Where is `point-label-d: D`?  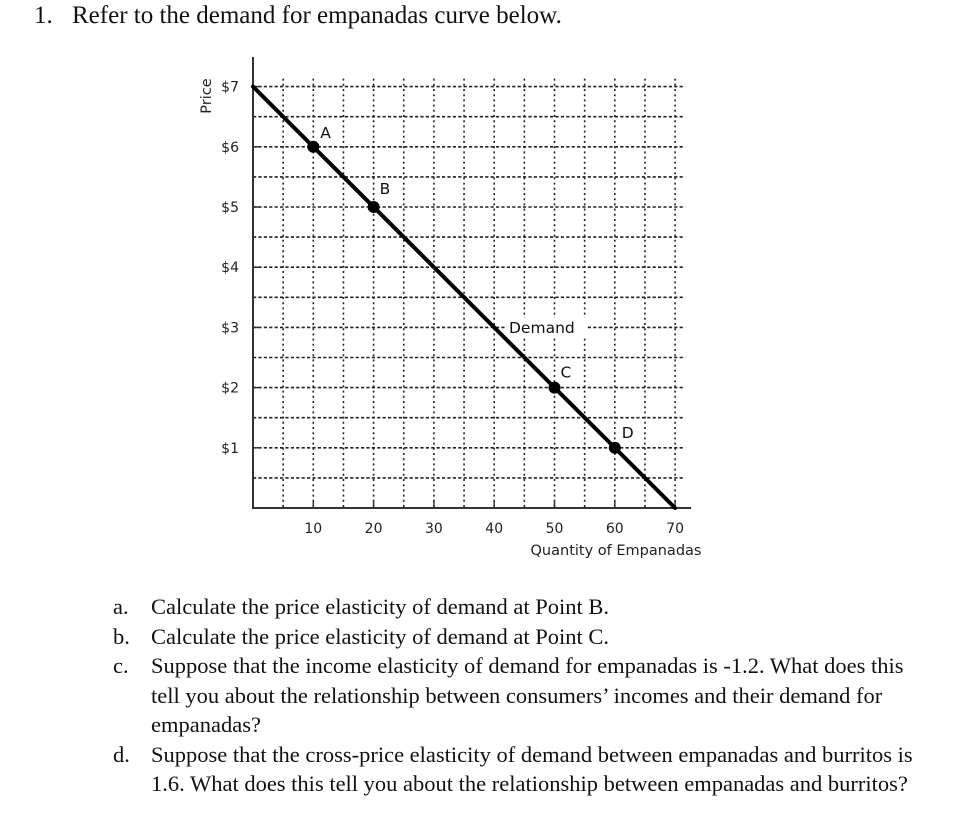 point-label-d: D is located at coordinates (628, 433).